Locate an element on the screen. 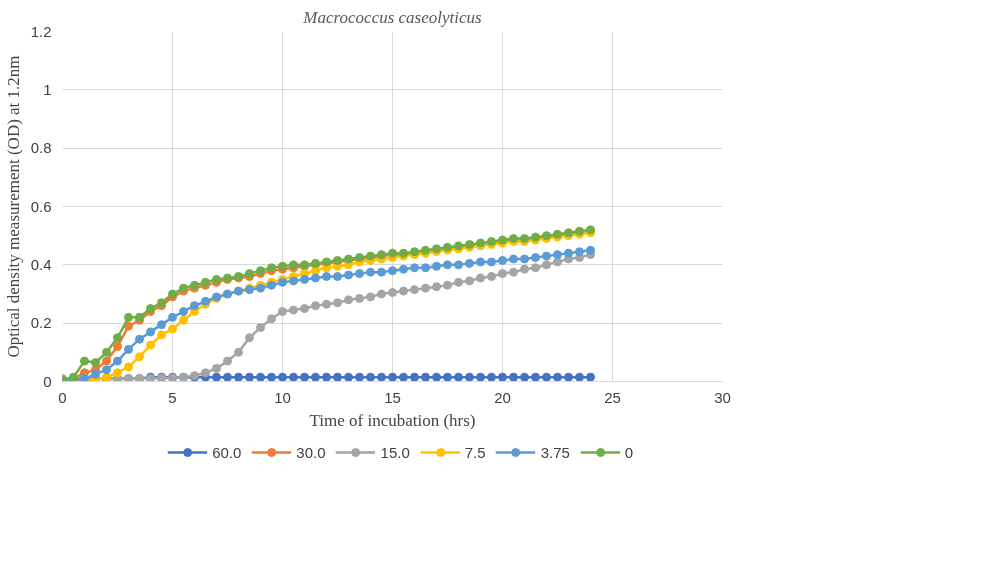  legend-label: 15.0 is located at coordinates (395, 452).